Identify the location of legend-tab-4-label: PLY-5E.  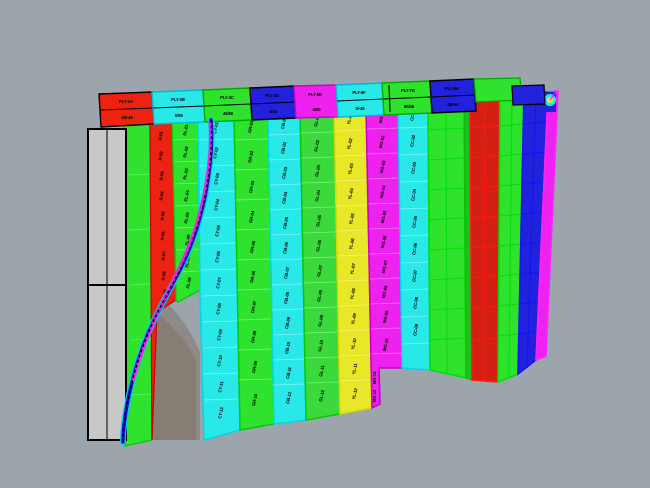
(315, 94).